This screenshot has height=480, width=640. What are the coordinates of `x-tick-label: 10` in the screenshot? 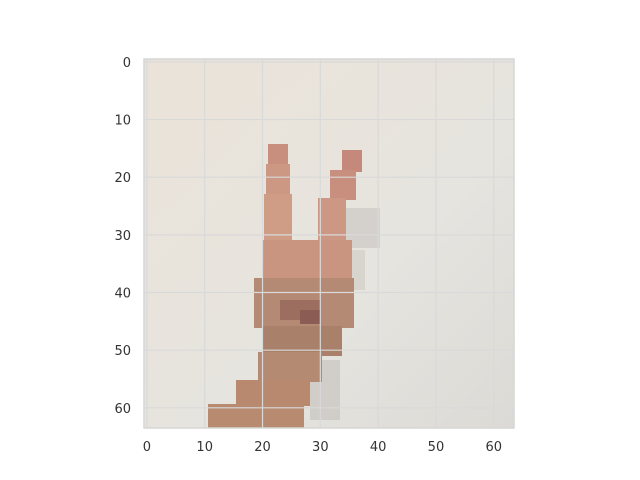 It's located at (204, 447).